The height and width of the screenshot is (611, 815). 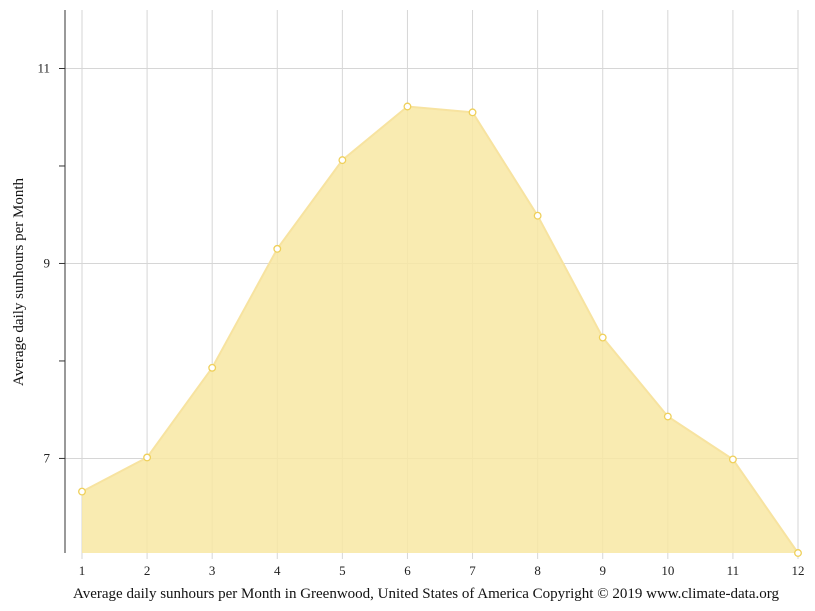 What do you see at coordinates (798, 570) in the screenshot?
I see `x-tick-label: 12` at bounding box center [798, 570].